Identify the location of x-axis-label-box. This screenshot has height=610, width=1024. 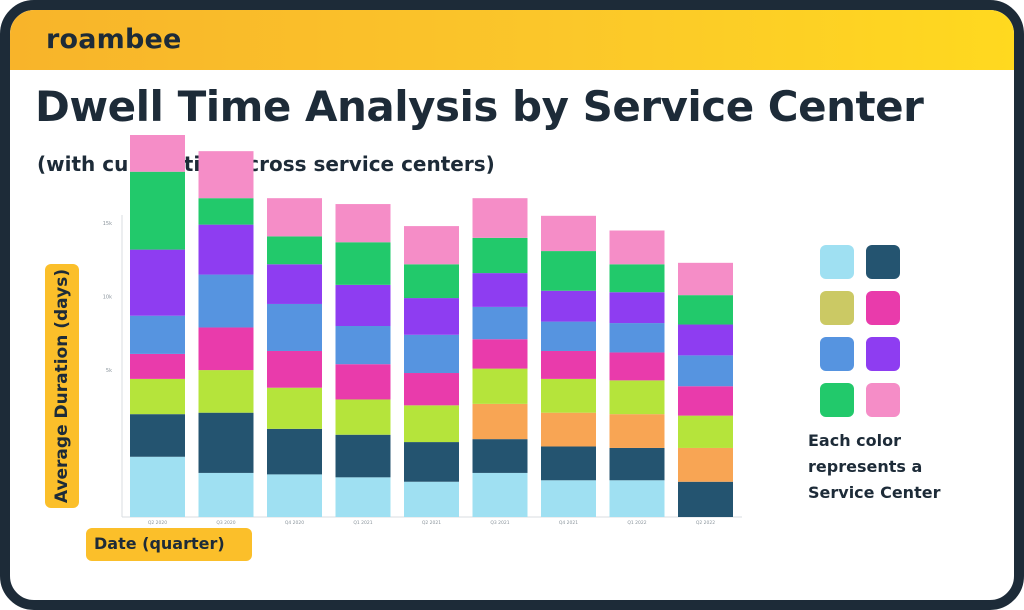
(169, 544).